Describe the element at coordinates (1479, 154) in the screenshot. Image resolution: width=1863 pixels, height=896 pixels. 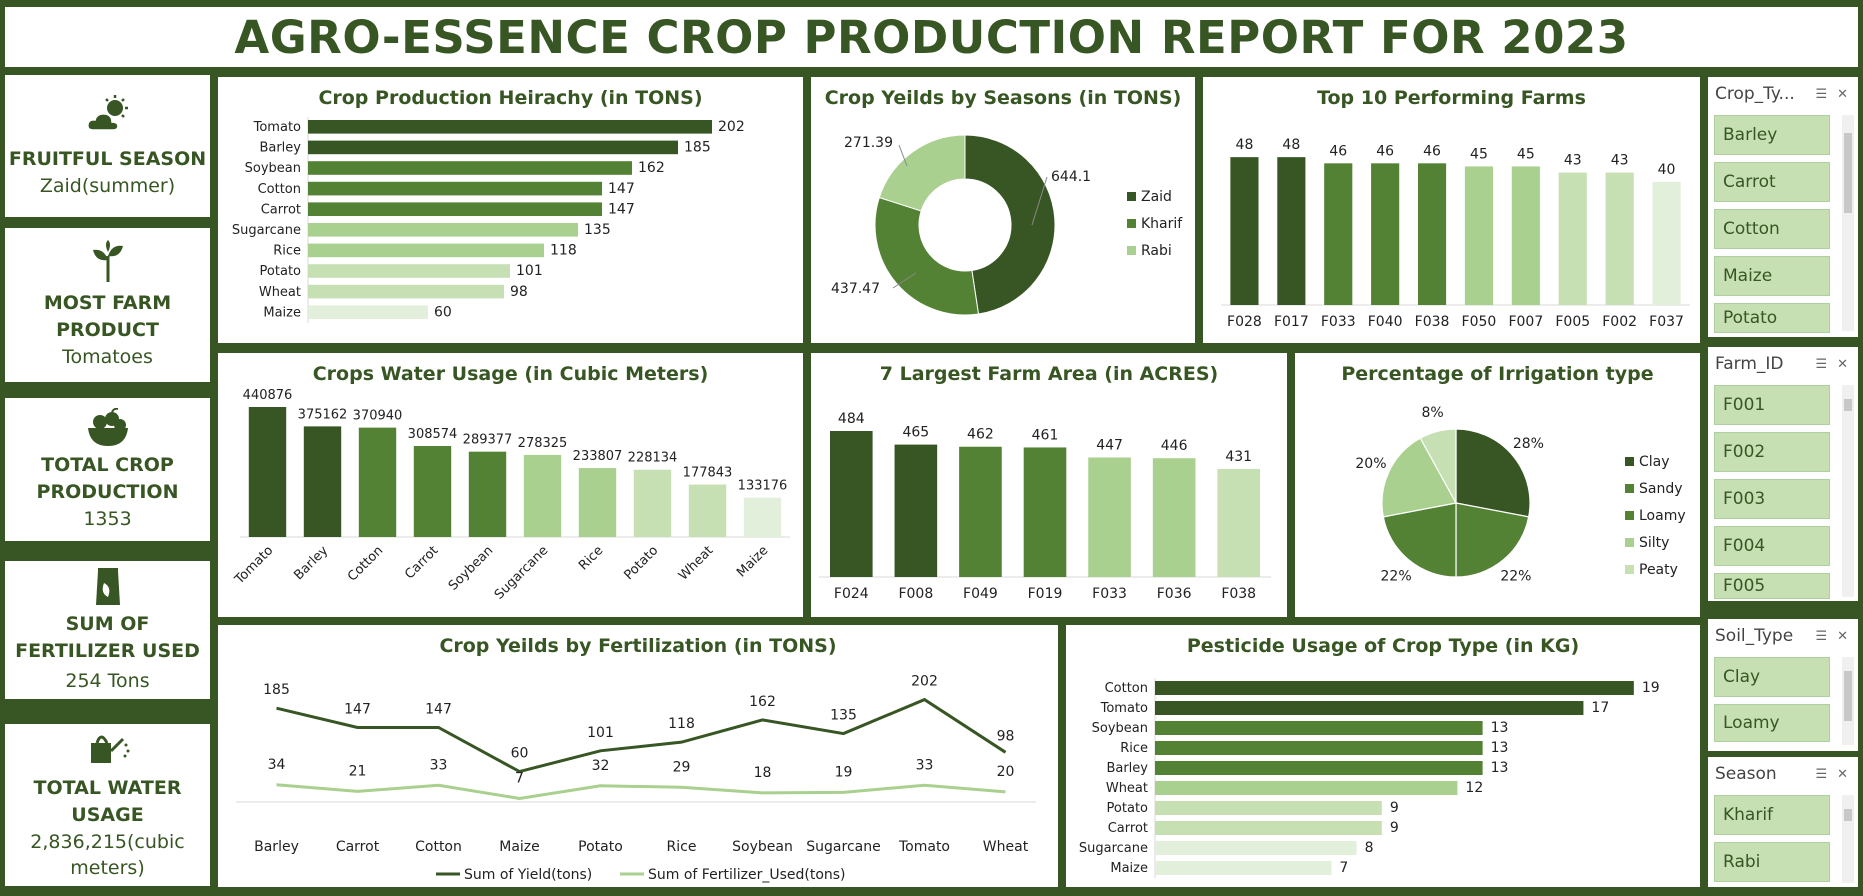
I see `data-label: 45` at that location.